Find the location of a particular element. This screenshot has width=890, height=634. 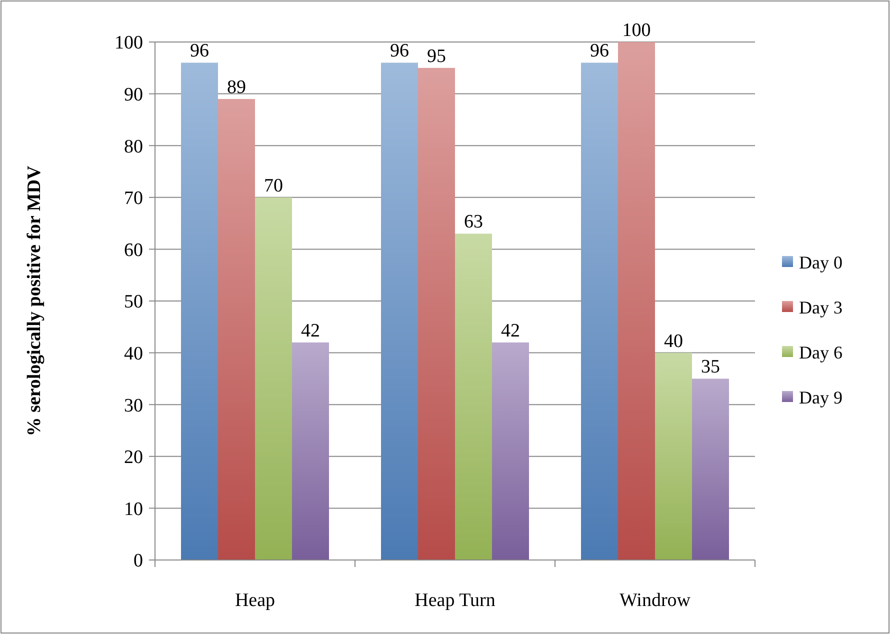

legend-label: Day 9 is located at coordinates (820, 397).